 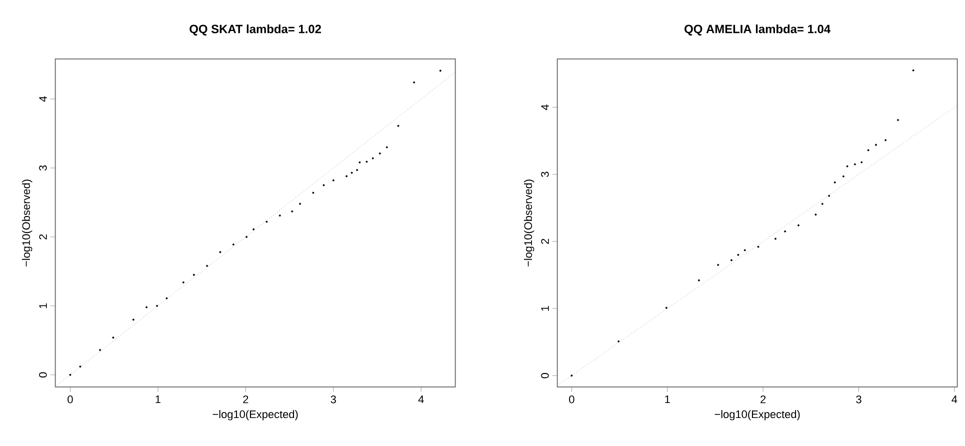 I want to click on chart-title: QQ AMELIA lambda= 1.04, so click(x=757, y=30).